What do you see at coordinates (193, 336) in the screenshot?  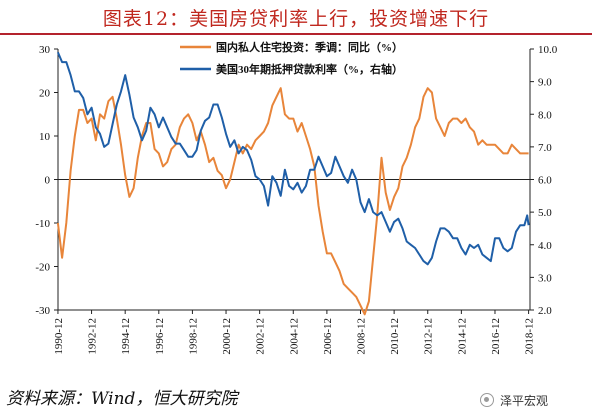 I see `x-tick-label: 1998-12` at bounding box center [193, 336].